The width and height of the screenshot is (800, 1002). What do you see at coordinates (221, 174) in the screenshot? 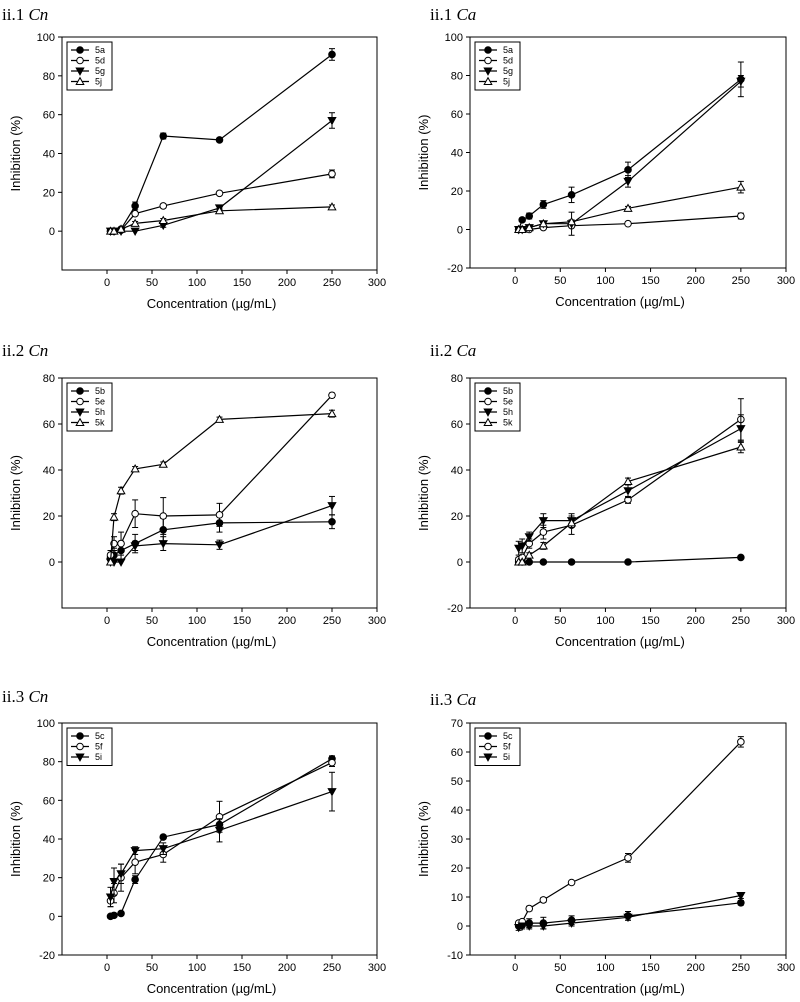
I see `series-5g` at bounding box center [221, 174].